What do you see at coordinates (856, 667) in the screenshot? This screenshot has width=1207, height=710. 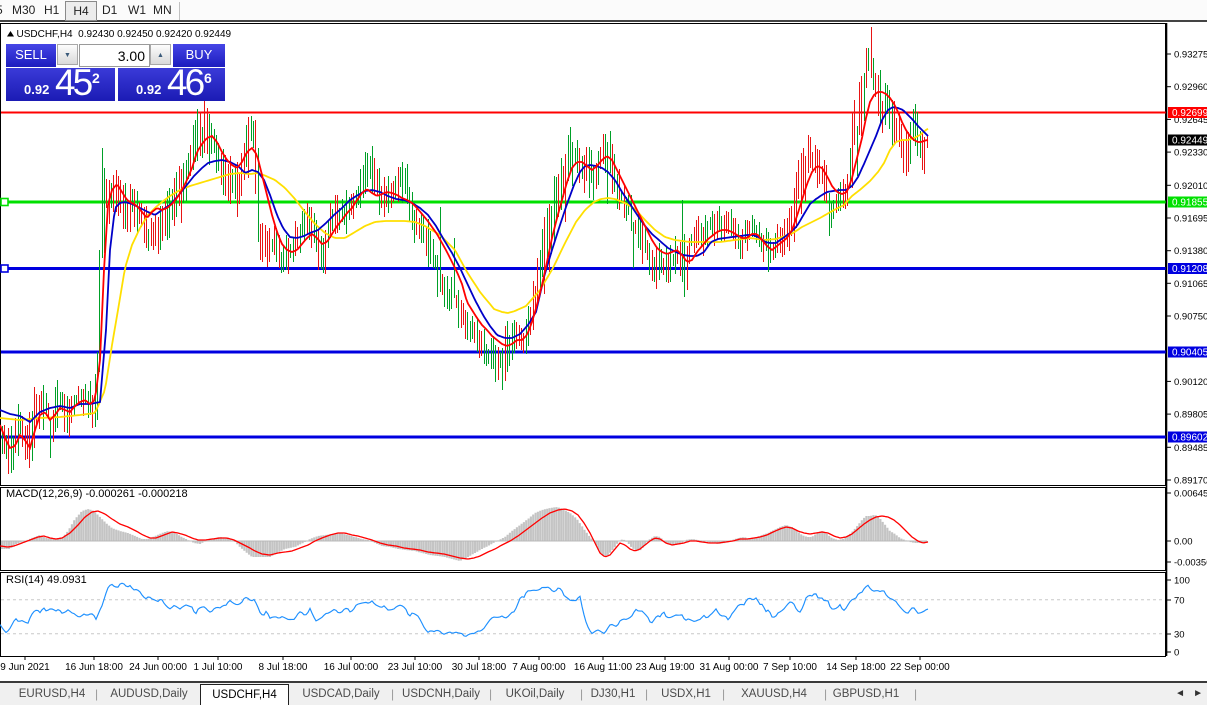 I see `svg-text: 14 Sep 18:00` at bounding box center [856, 667].